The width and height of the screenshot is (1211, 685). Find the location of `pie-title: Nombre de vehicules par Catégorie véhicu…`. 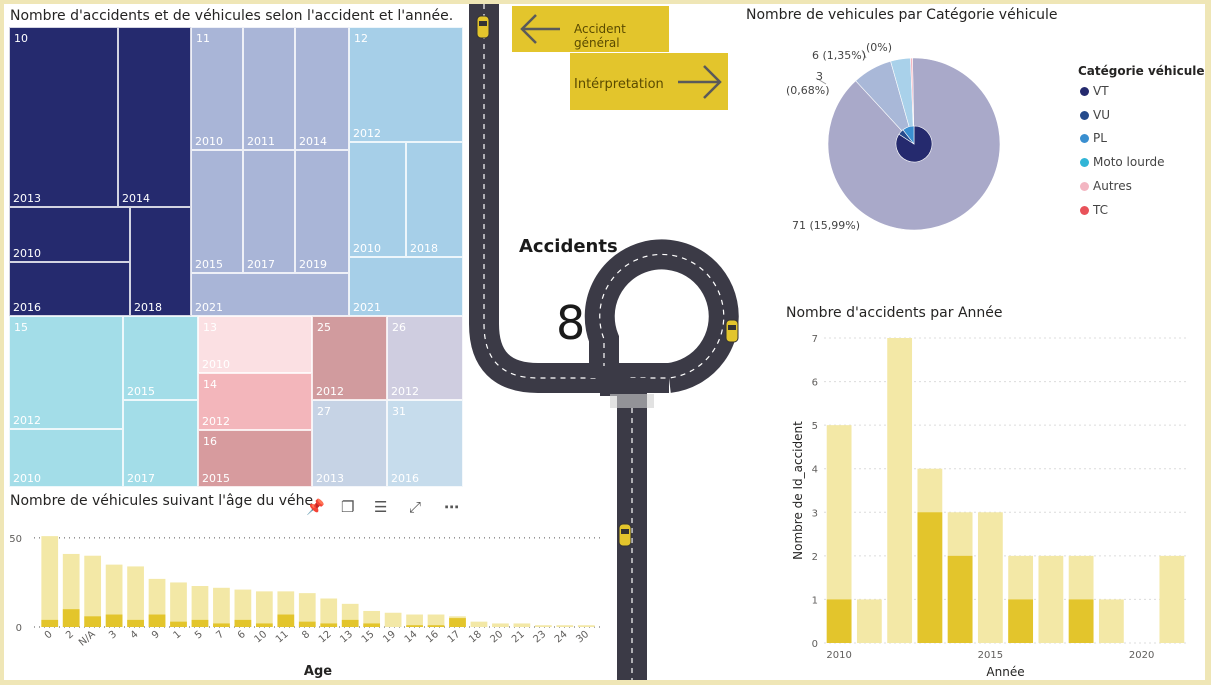

pie-title: Nombre de vehicules par Catégorie véhicu… is located at coordinates (902, 15).